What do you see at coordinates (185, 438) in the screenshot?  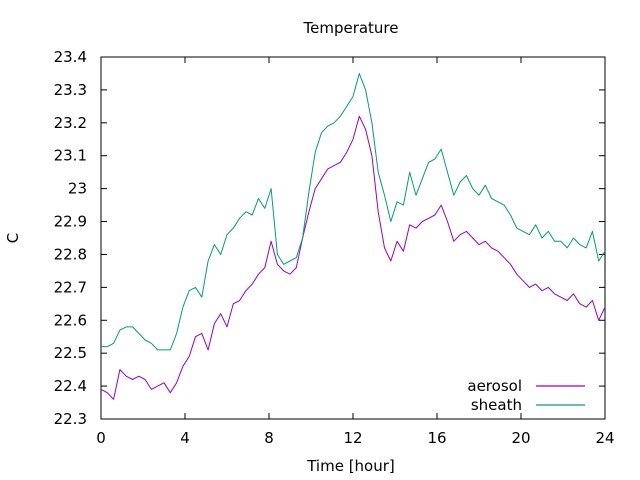 I see `x-tick-label: 4` at bounding box center [185, 438].